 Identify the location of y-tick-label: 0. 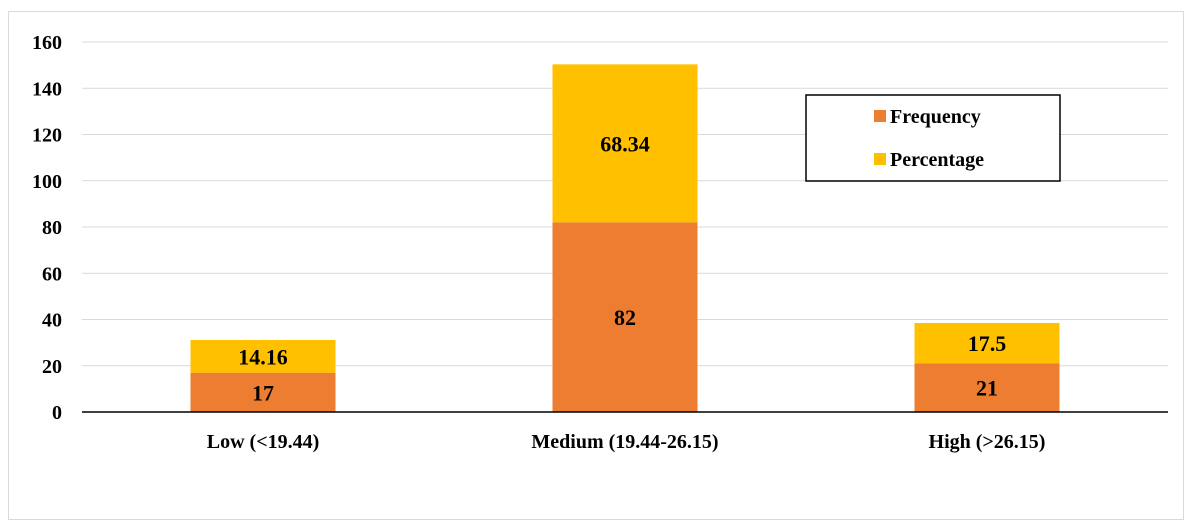
(57, 413).